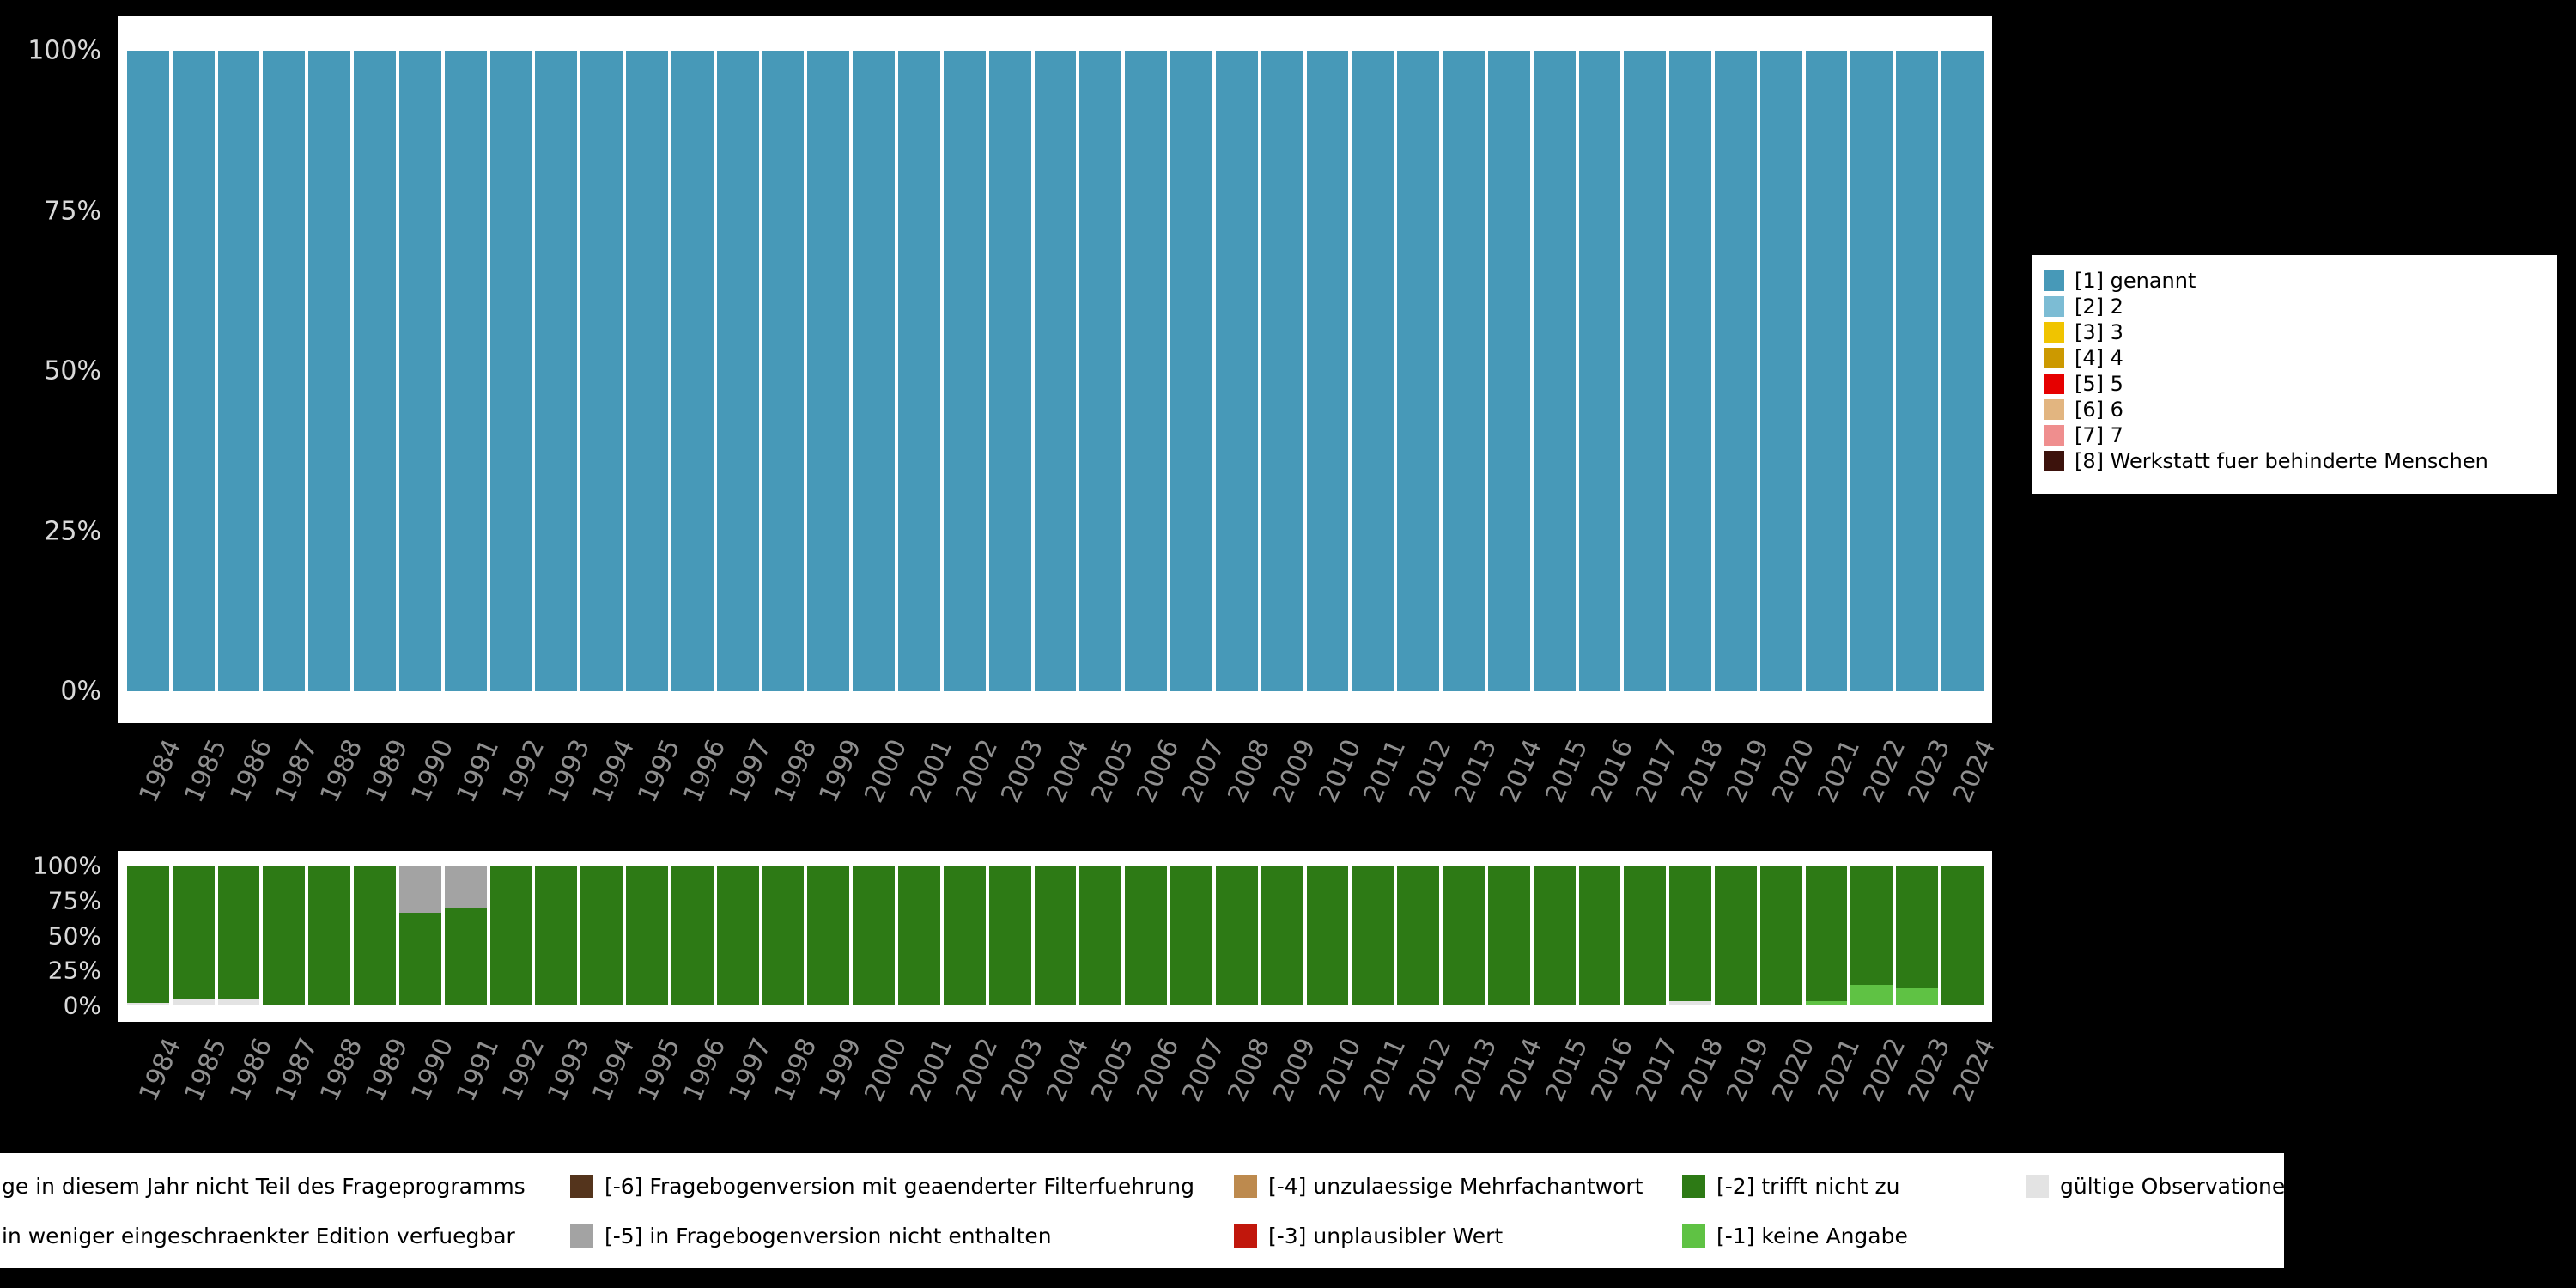  I want to click on x-axis-label: 2024, so click(1975, 771).